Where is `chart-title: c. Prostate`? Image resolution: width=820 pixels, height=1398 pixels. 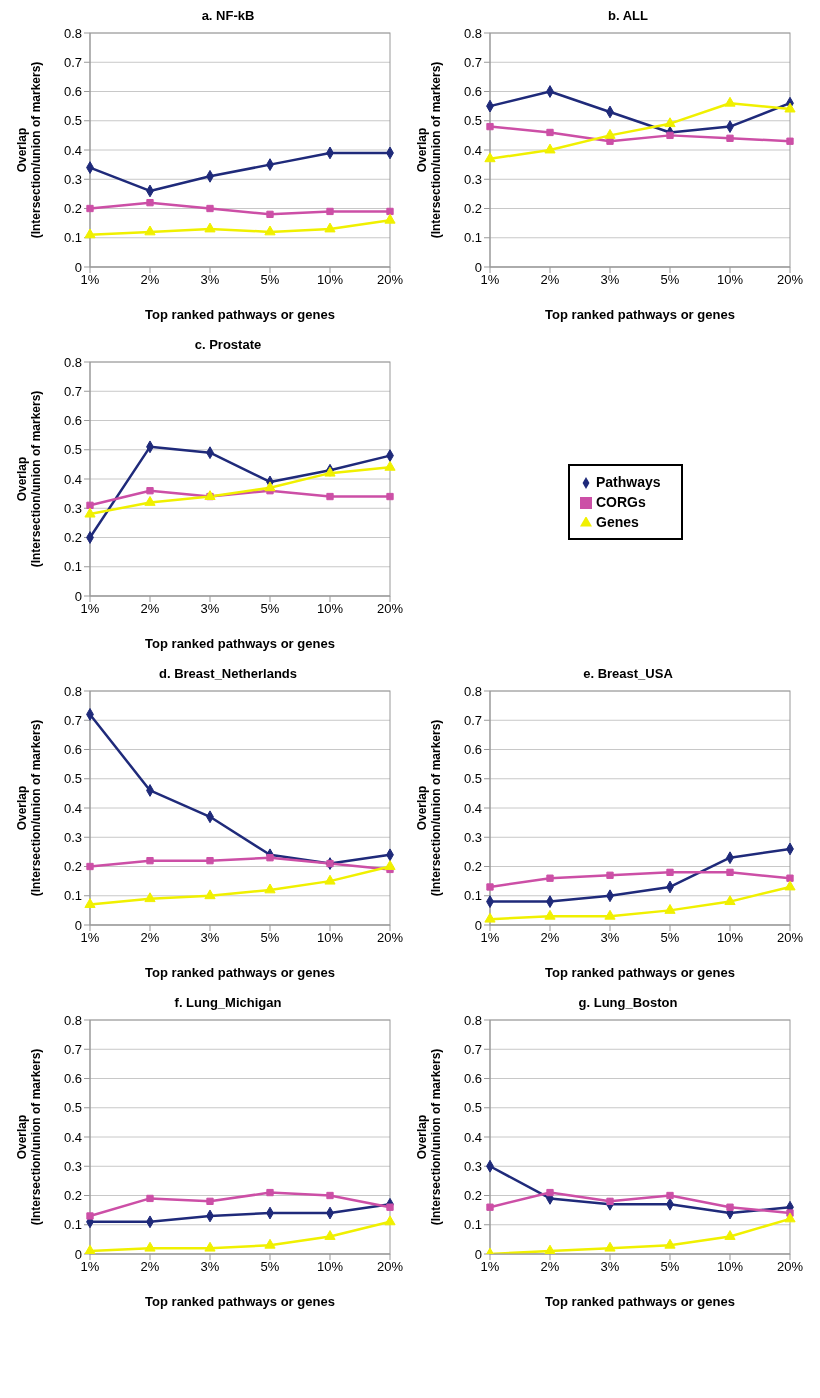 chart-title: c. Prostate is located at coordinates (228, 344).